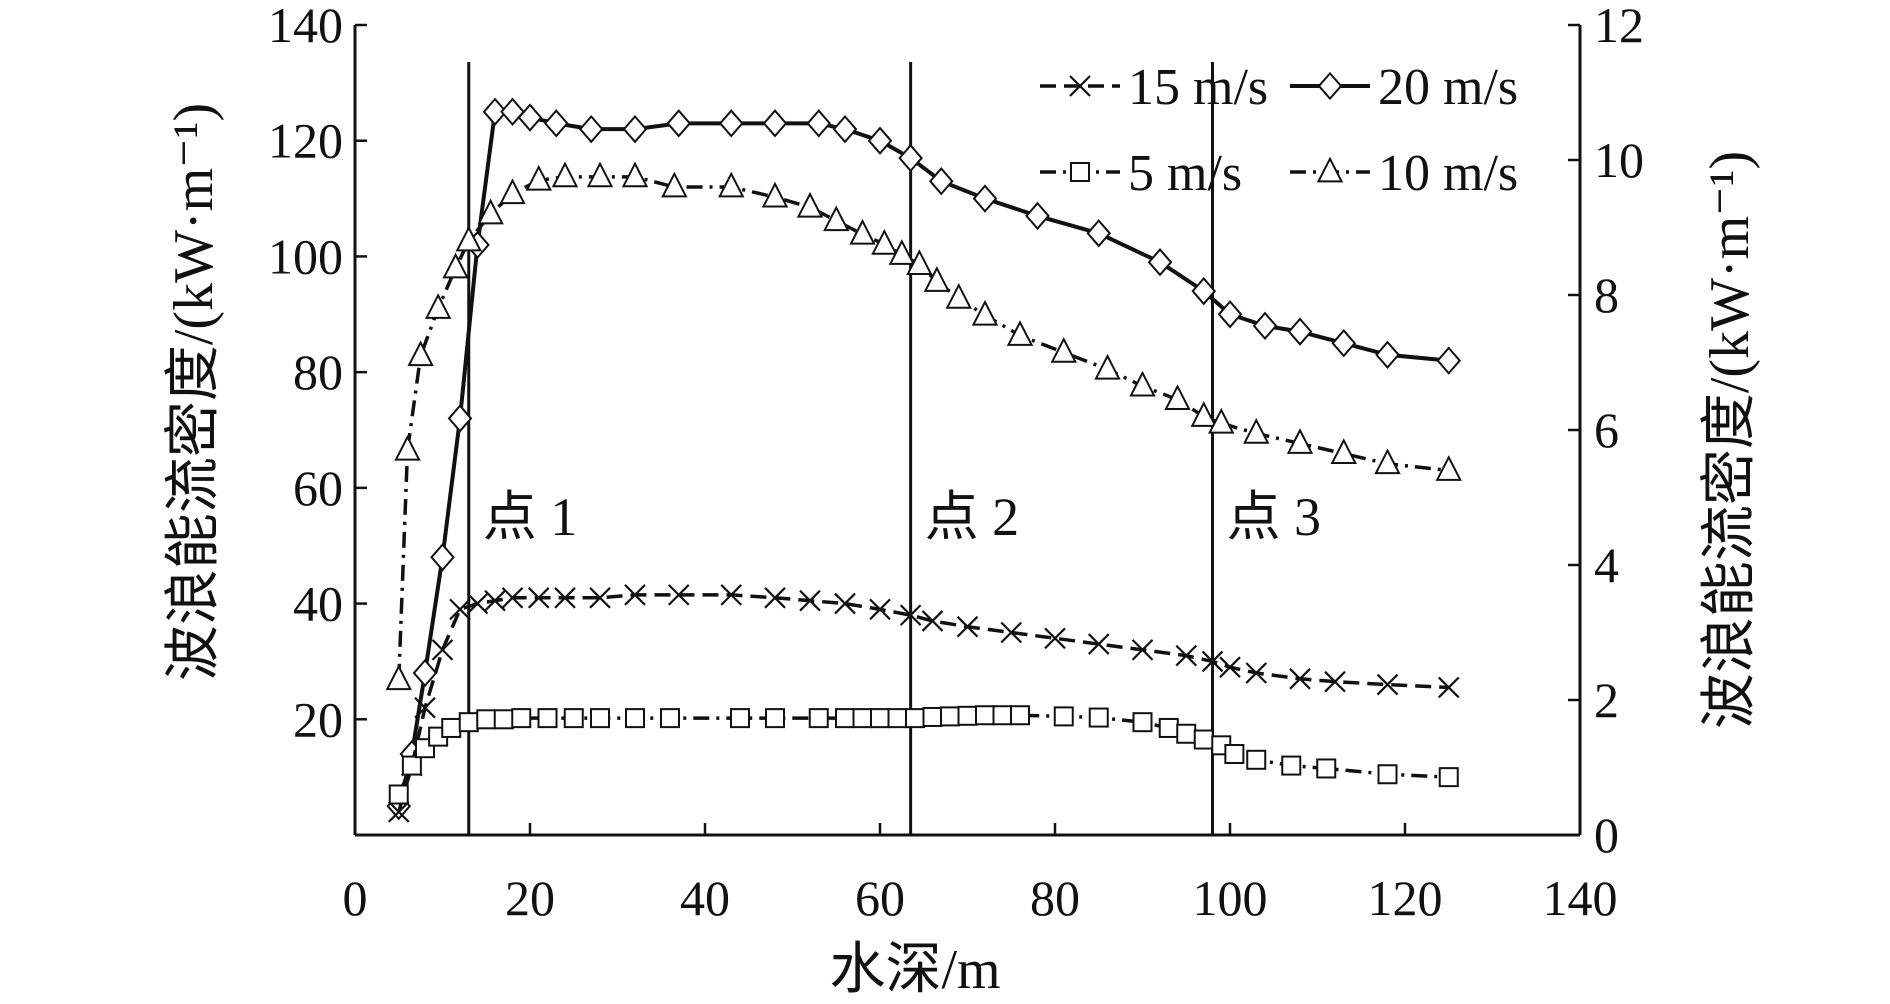  What do you see at coordinates (923, 755) in the screenshot?
I see `series-5-m-s` at bounding box center [923, 755].